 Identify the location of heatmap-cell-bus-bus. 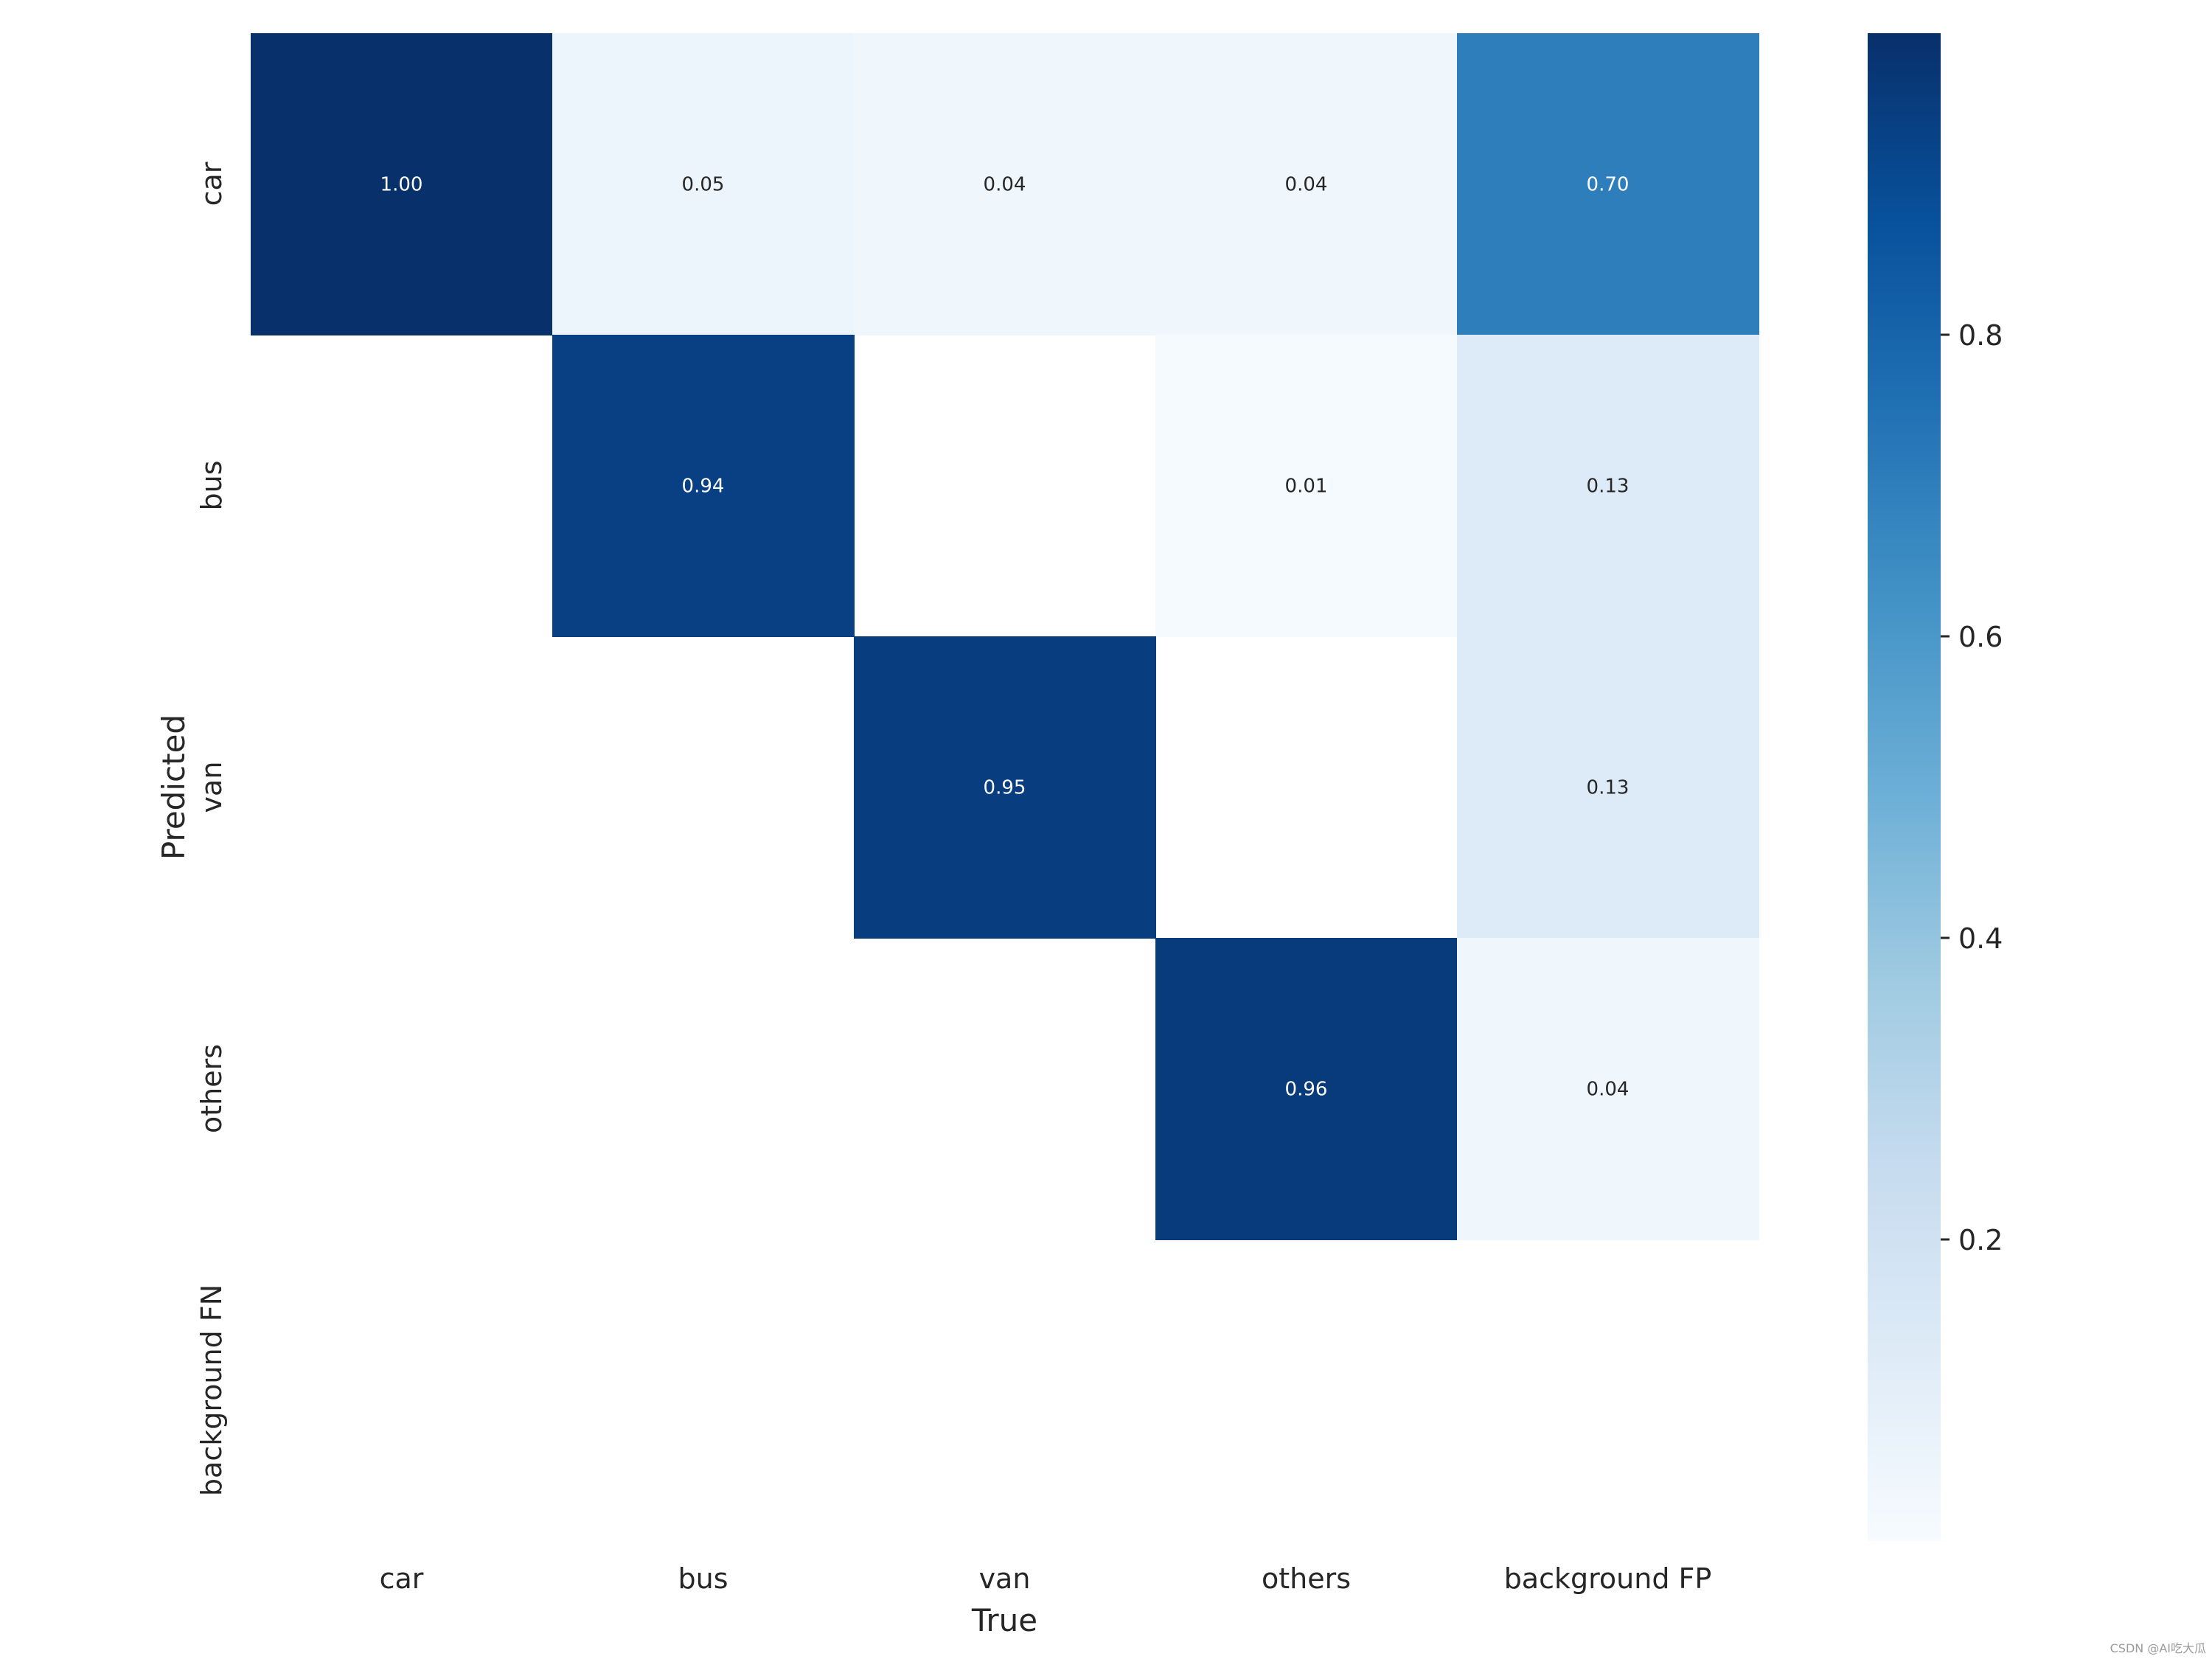
(703, 486).